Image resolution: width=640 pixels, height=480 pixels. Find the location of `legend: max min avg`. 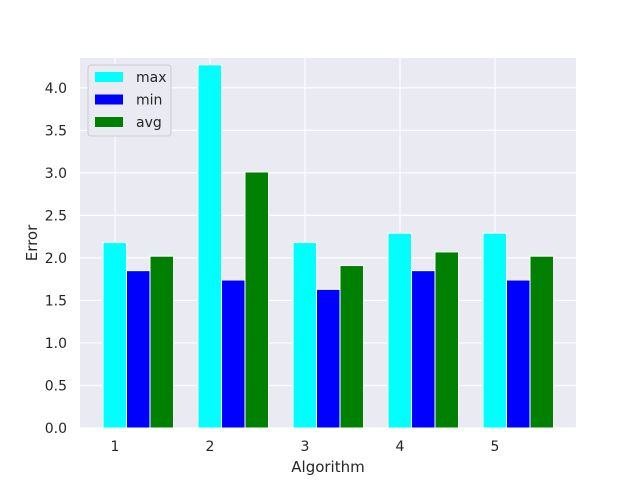

legend: max min avg is located at coordinates (129, 100).